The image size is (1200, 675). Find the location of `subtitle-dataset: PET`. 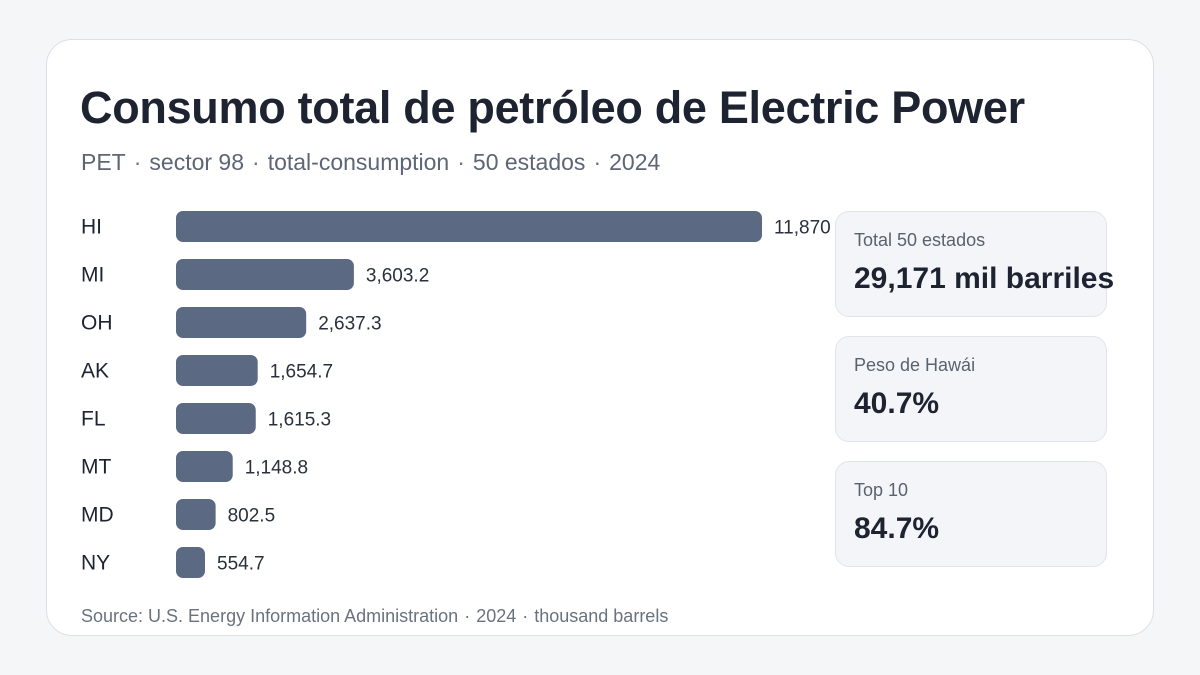

subtitle-dataset: PET is located at coordinates (103, 162).